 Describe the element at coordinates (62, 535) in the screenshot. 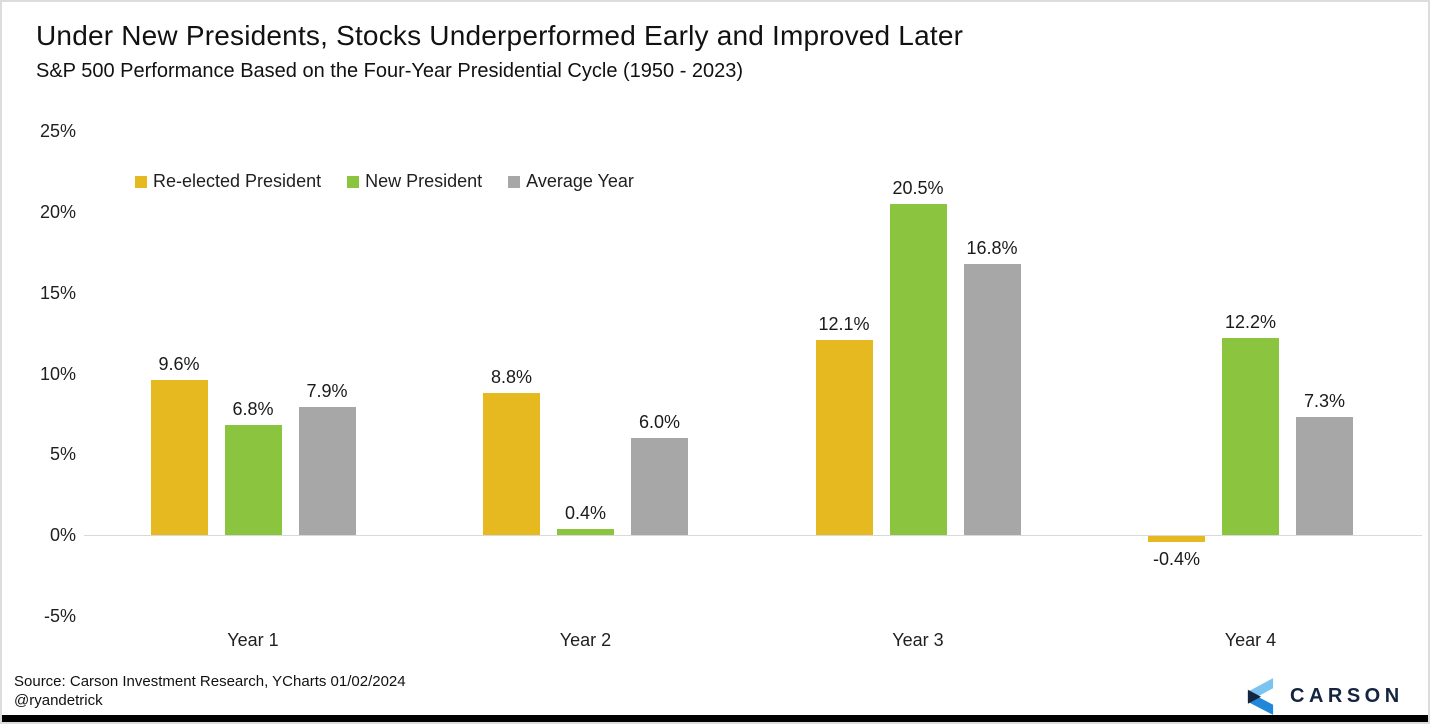

I see `y-axis-tick-label: 0%` at that location.